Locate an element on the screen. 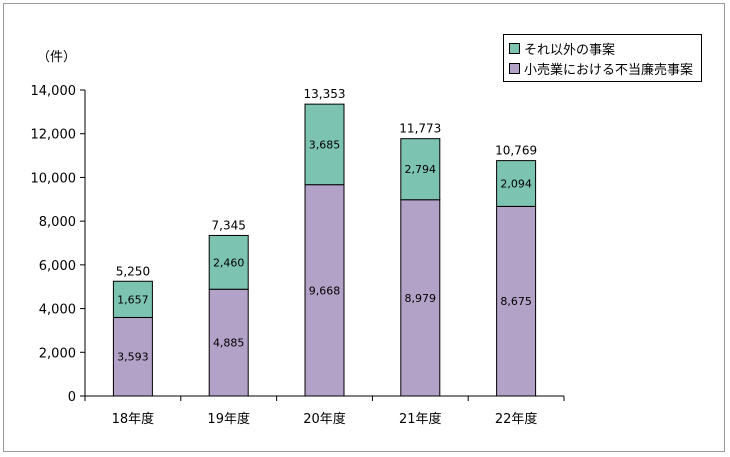 Image resolution: width=730 pixels, height=457 pixels. legend-label-retail: 小売業における不当廉売事案 is located at coordinates (609, 70).